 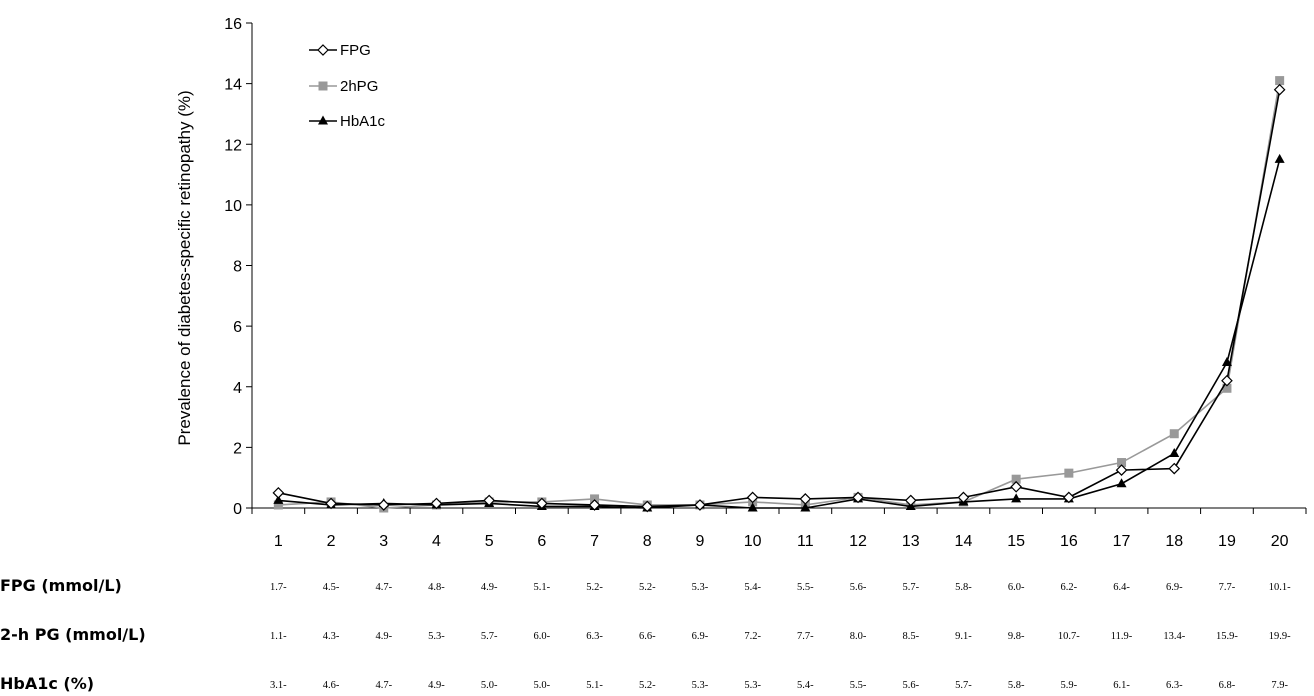 What do you see at coordinates (1122, 636) in the screenshot?
I see `table-cell: 11.9-` at bounding box center [1122, 636].